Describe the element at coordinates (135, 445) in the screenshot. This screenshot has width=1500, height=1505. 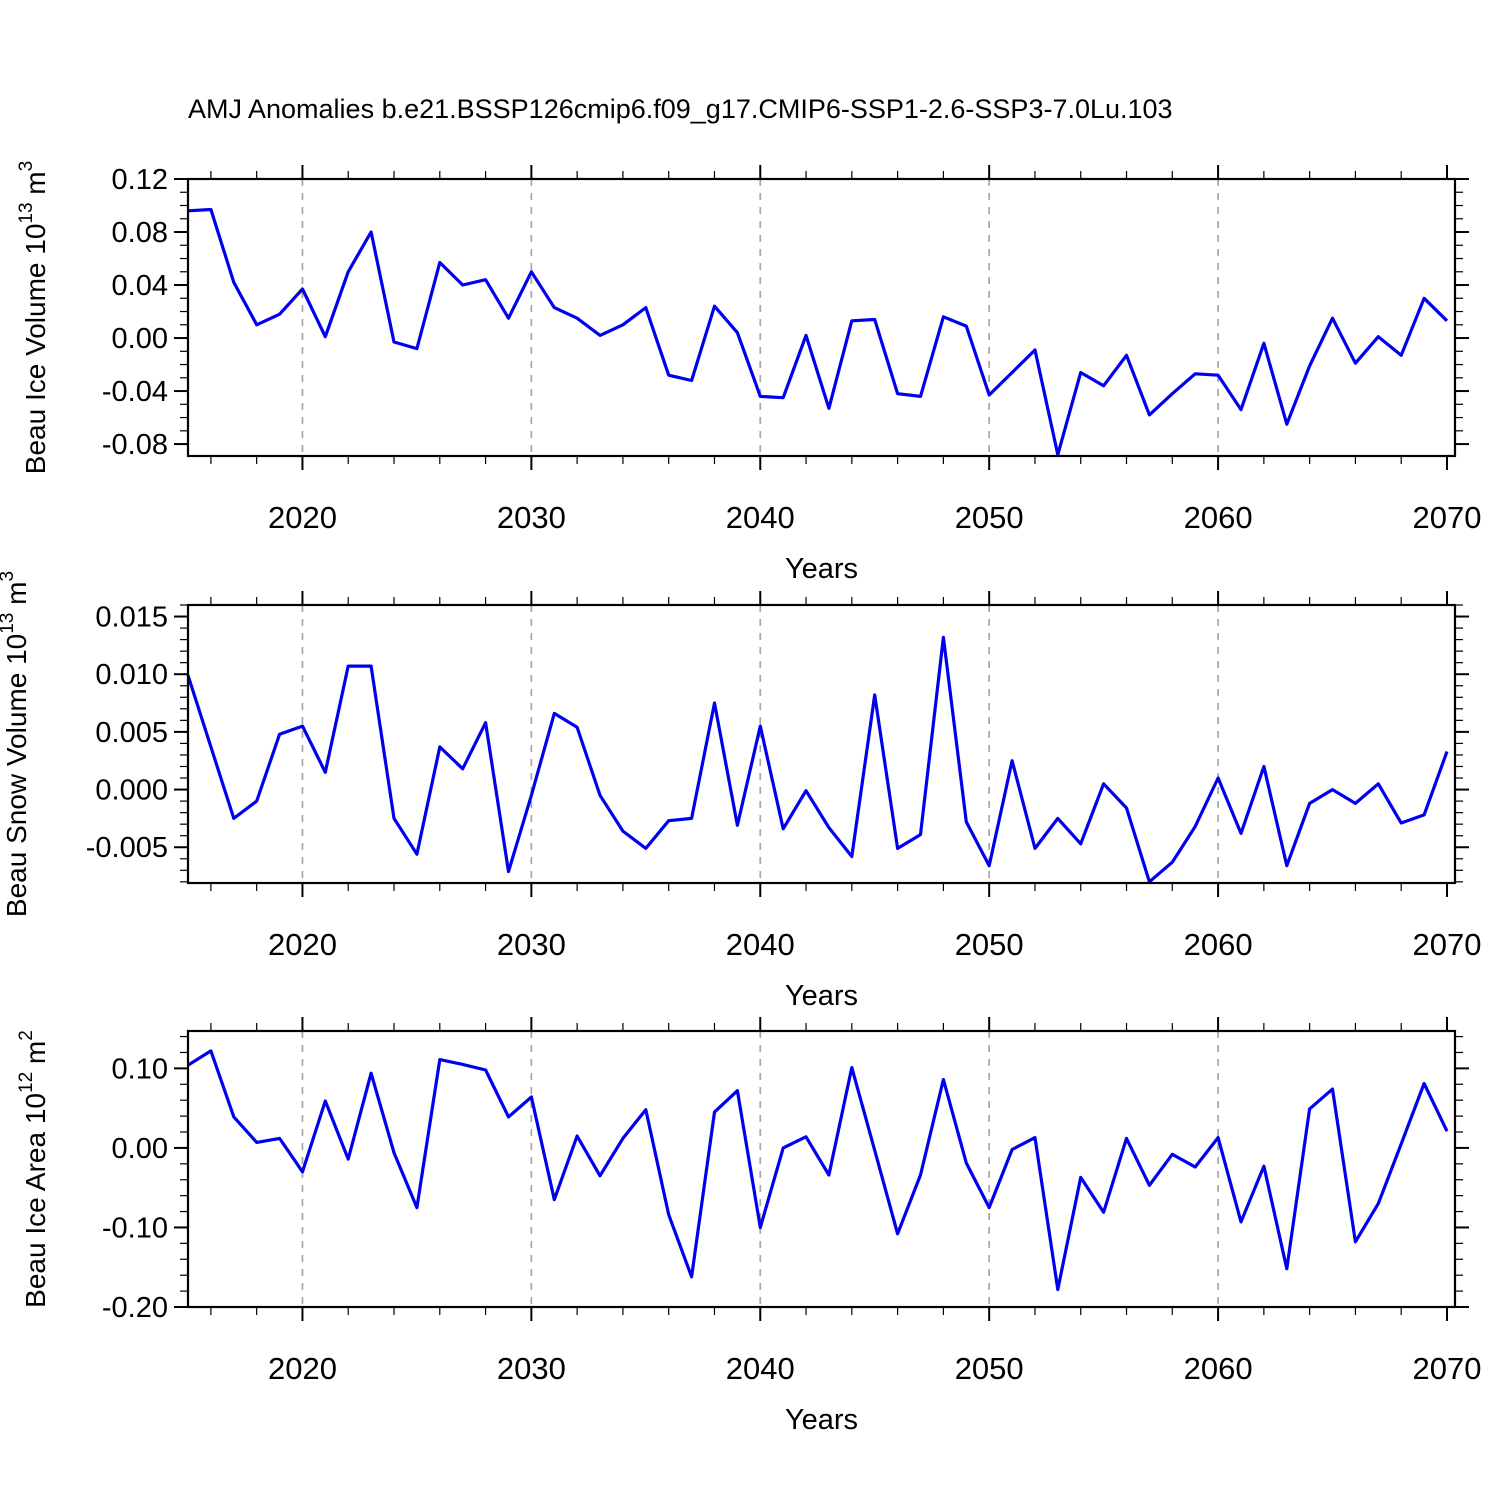
I see `svg-text: -0.08` at that location.